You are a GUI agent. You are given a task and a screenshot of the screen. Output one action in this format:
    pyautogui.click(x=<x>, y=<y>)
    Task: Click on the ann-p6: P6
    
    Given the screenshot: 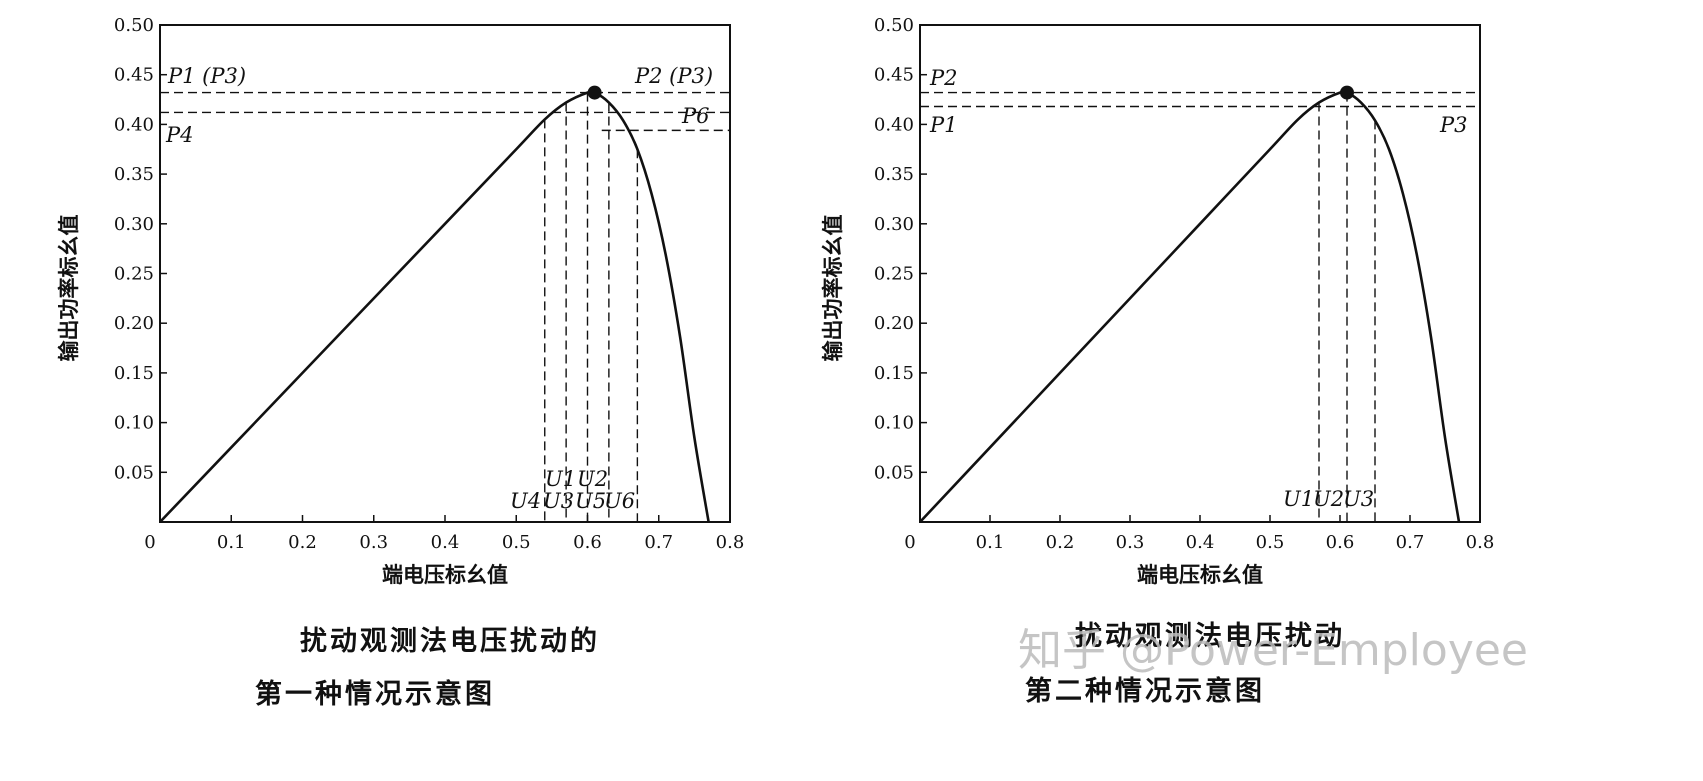 What is the action you would take?
    pyautogui.click(x=695, y=116)
    